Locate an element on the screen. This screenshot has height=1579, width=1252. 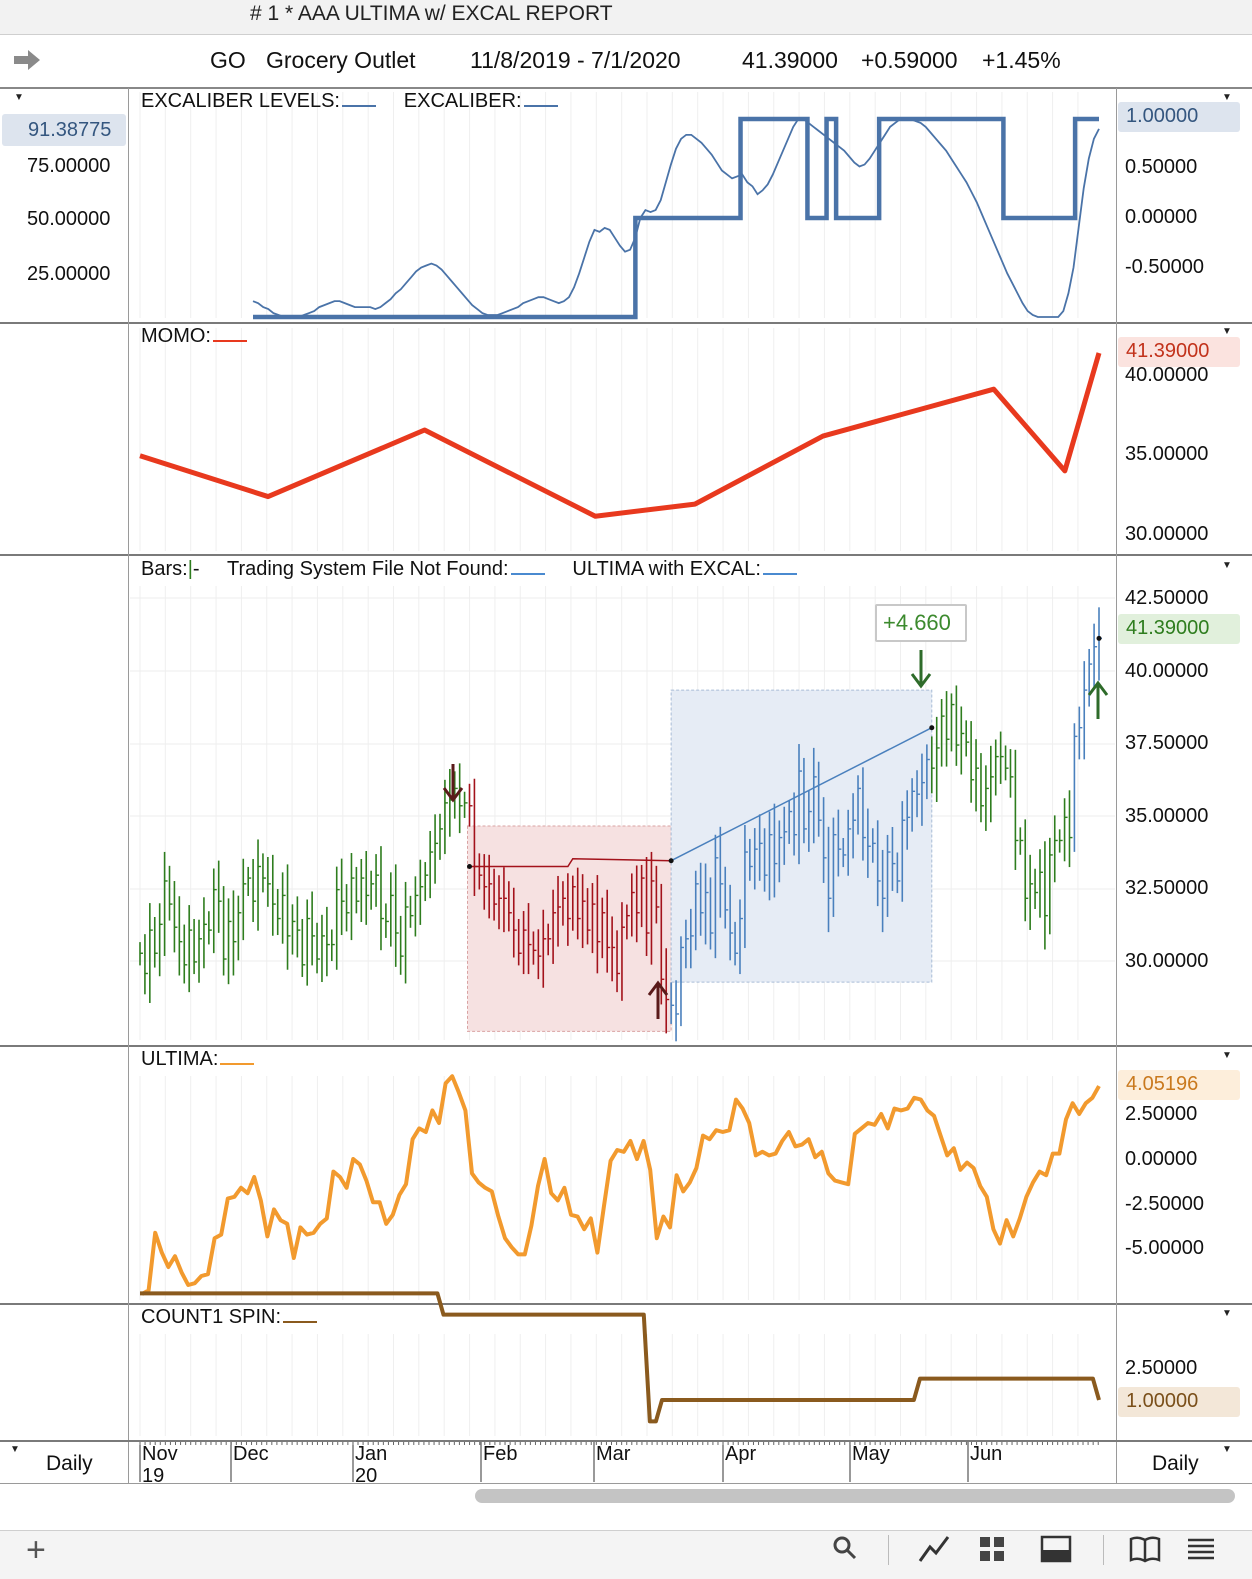
excal-levels-line is located at coordinates (676, 218).